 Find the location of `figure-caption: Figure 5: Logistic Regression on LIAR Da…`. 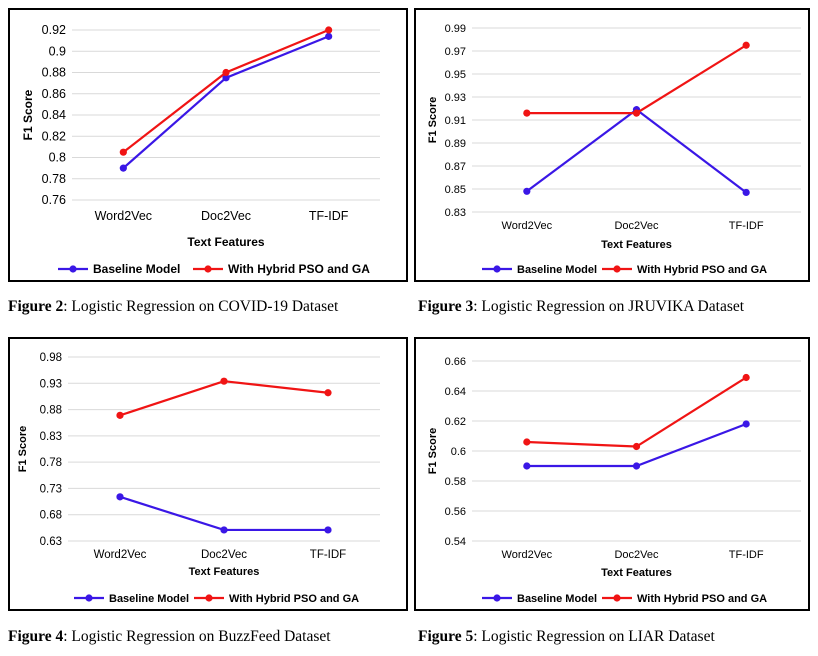

figure-caption: Figure 5: Logistic Regression on LIAR Da… is located at coordinates (566, 637).